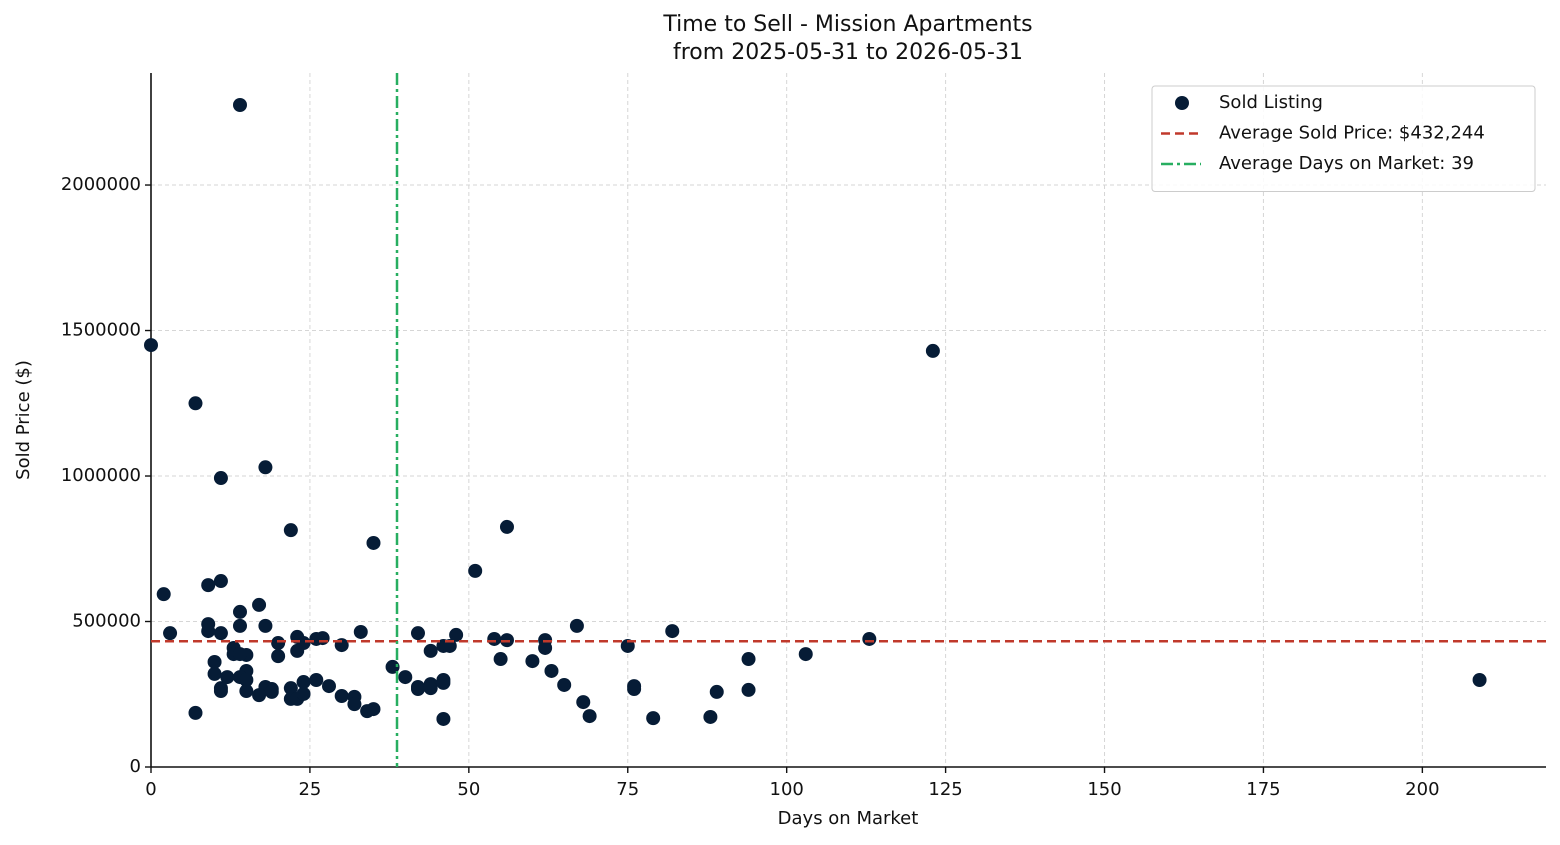  I want to click on y-tick-label: 1000000, so click(101, 475).